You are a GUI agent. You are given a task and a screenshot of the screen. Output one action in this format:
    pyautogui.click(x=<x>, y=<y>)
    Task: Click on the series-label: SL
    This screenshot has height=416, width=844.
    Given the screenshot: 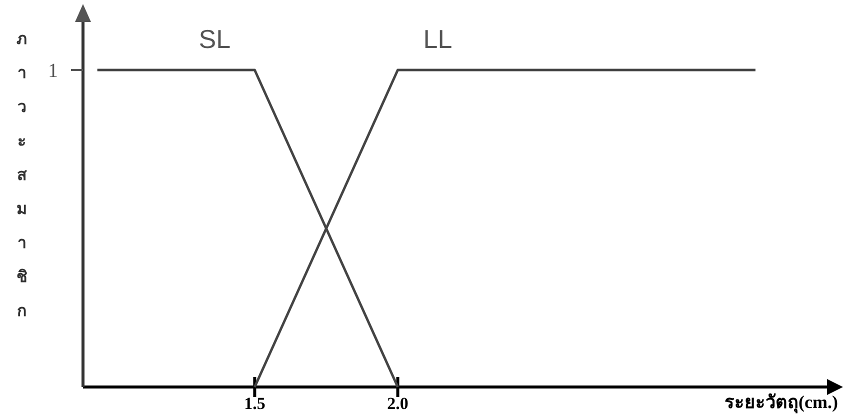 What is the action you would take?
    pyautogui.click(x=214, y=39)
    